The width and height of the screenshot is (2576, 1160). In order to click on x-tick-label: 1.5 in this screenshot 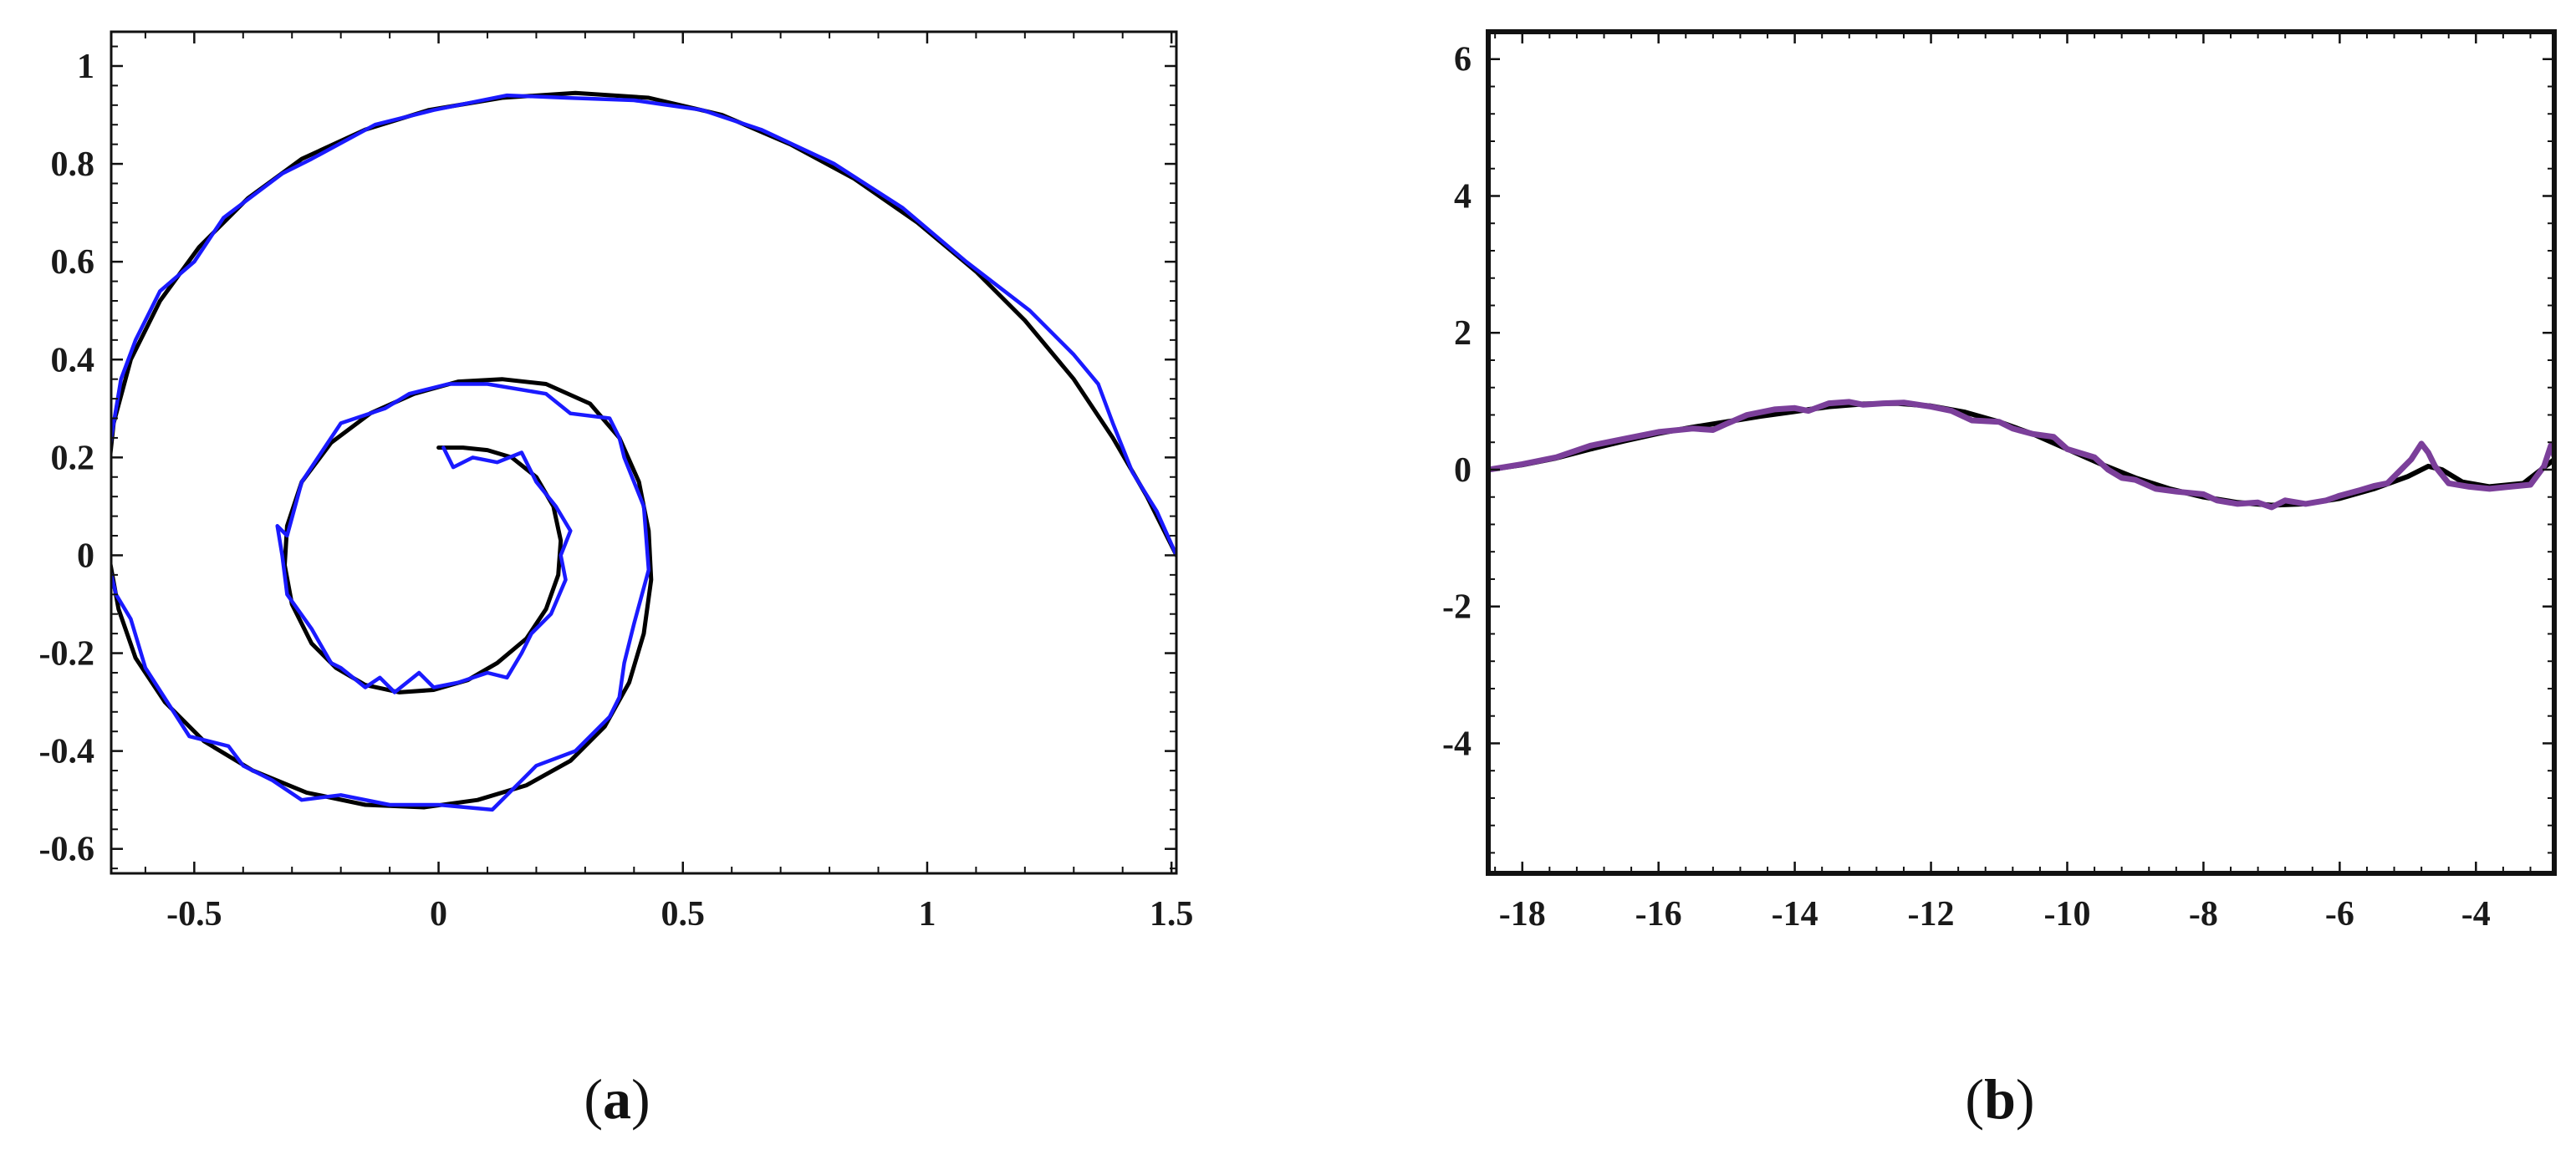, I will do `click(1172, 915)`.